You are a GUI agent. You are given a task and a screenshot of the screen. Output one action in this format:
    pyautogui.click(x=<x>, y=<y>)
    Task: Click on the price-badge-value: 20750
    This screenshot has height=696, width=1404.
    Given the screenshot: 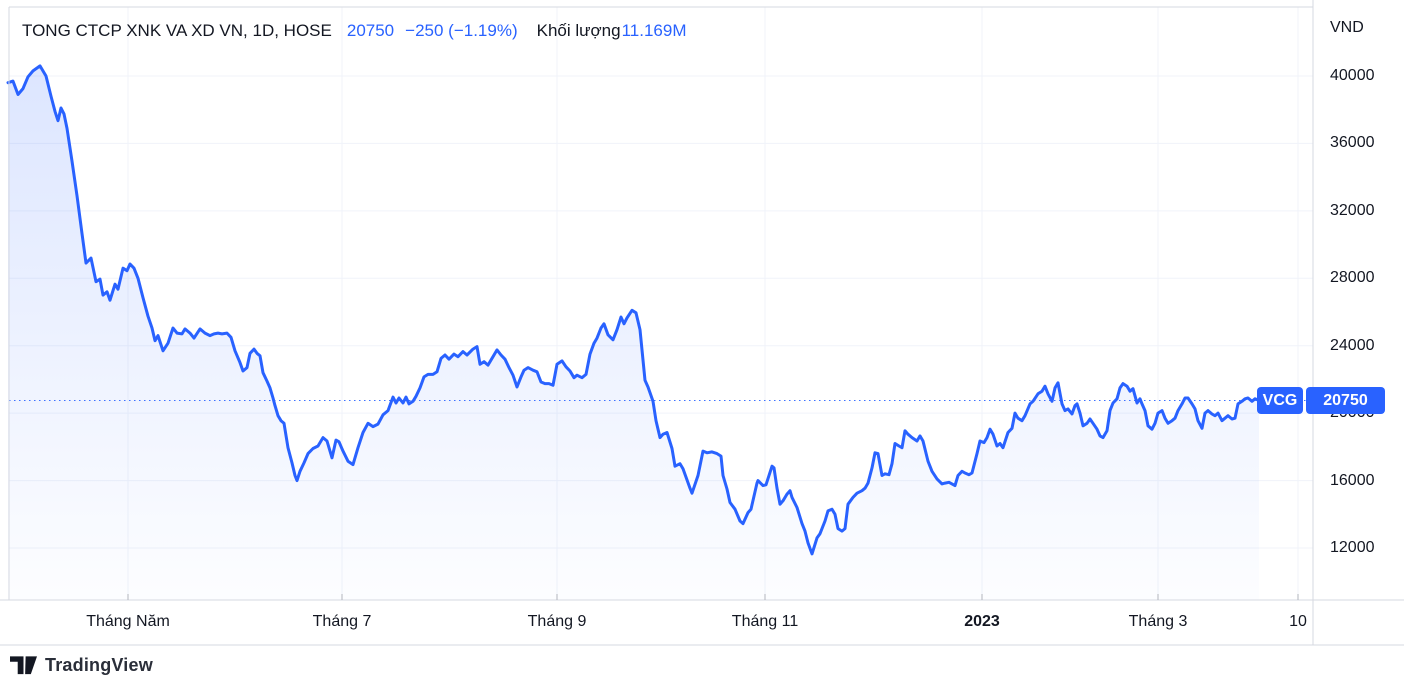 What is the action you would take?
    pyautogui.click(x=1345, y=400)
    